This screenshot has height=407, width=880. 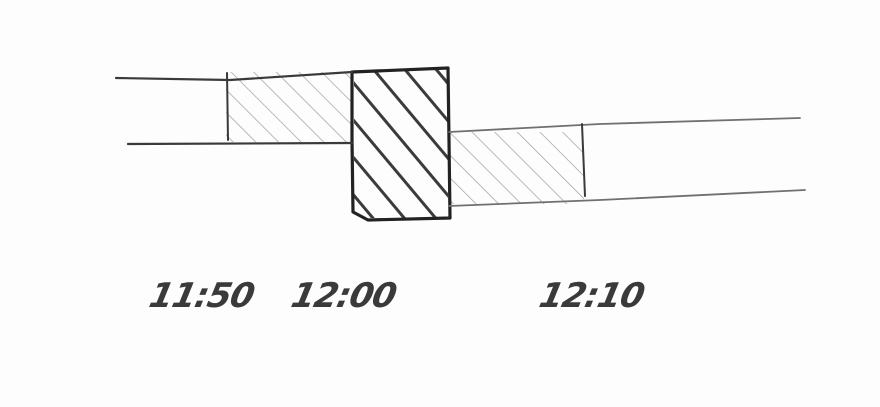 I want to click on overlap-block-outline, so click(x=401, y=144).